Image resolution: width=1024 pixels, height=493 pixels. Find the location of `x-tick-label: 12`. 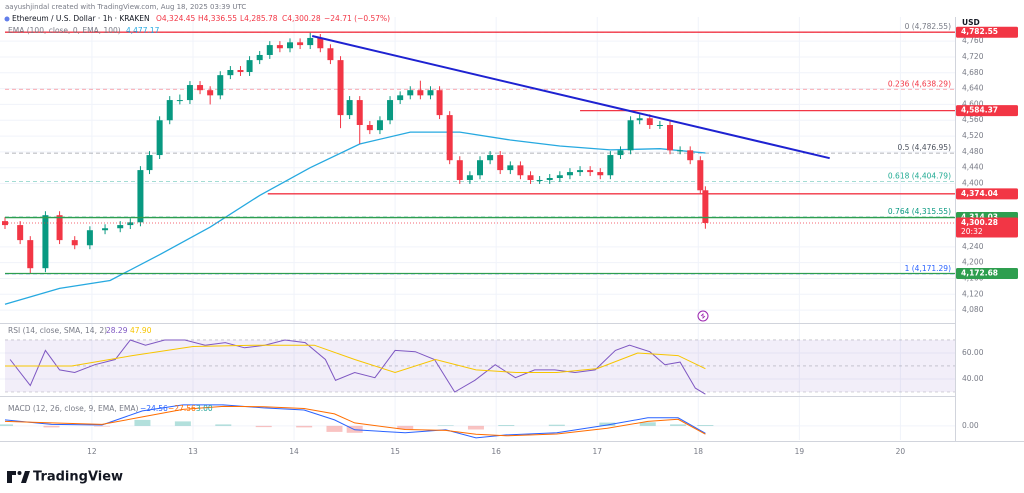

x-tick-label: 12 is located at coordinates (92, 451).